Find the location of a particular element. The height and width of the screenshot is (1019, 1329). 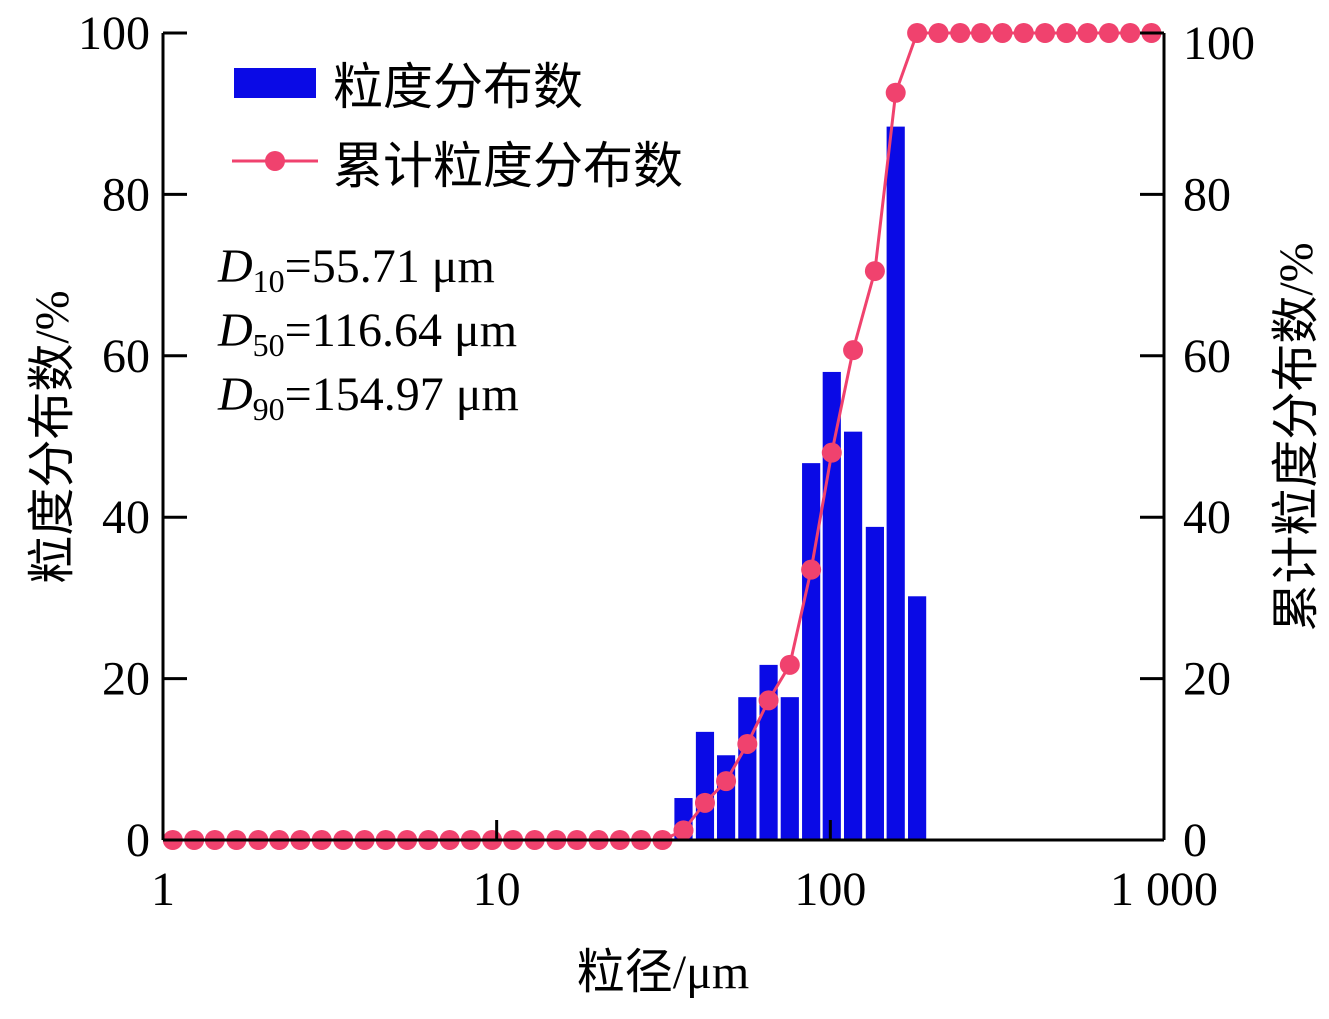

y-tick-label-left: 80 is located at coordinates (126, 194).